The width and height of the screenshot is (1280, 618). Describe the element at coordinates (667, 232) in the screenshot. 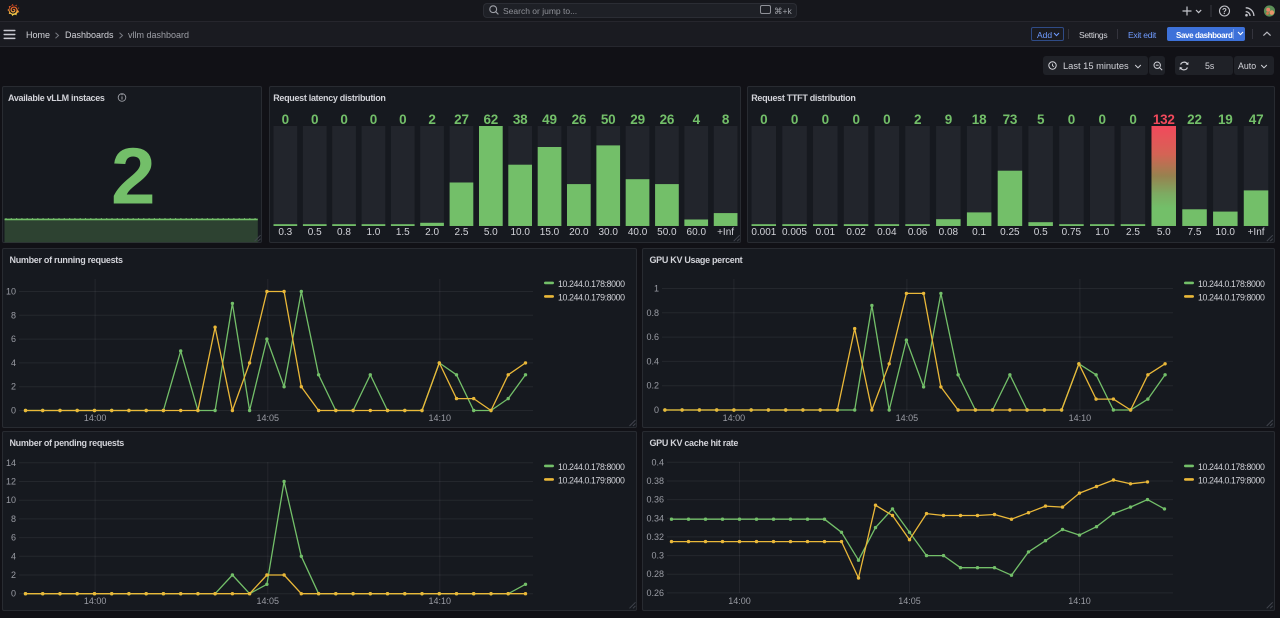

I see `svg-text: 50.0` at that location.